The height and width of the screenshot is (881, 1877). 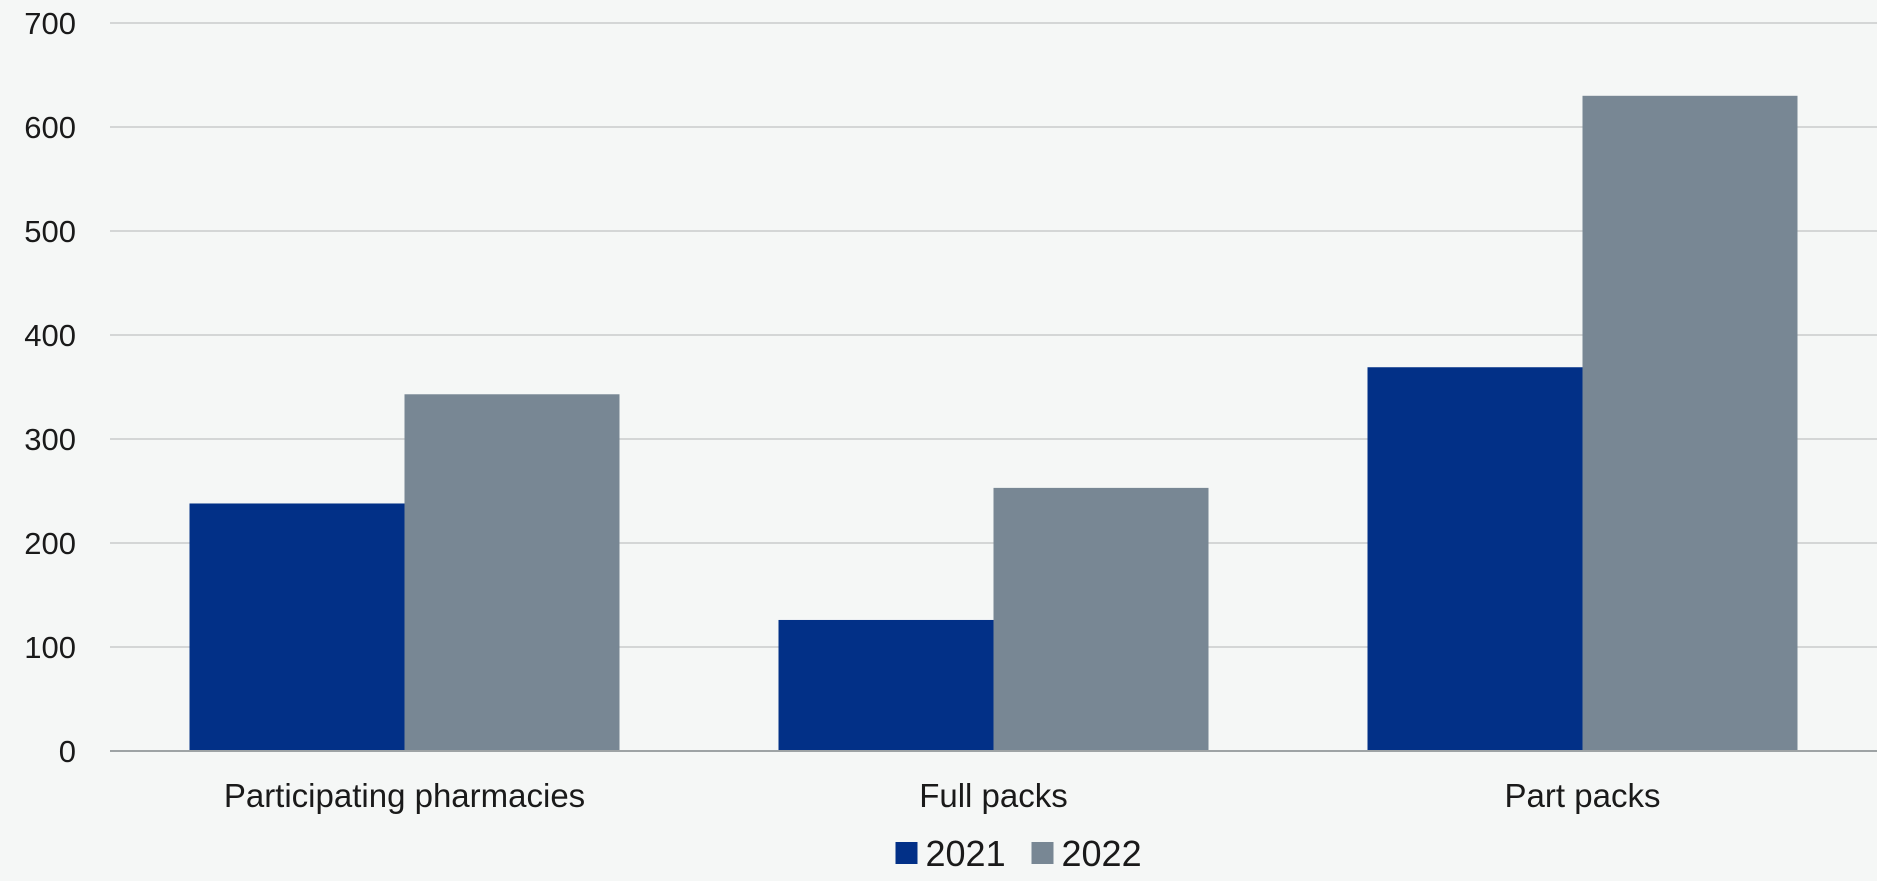 I want to click on legend-item-2022: 2022, so click(x=1086, y=853).